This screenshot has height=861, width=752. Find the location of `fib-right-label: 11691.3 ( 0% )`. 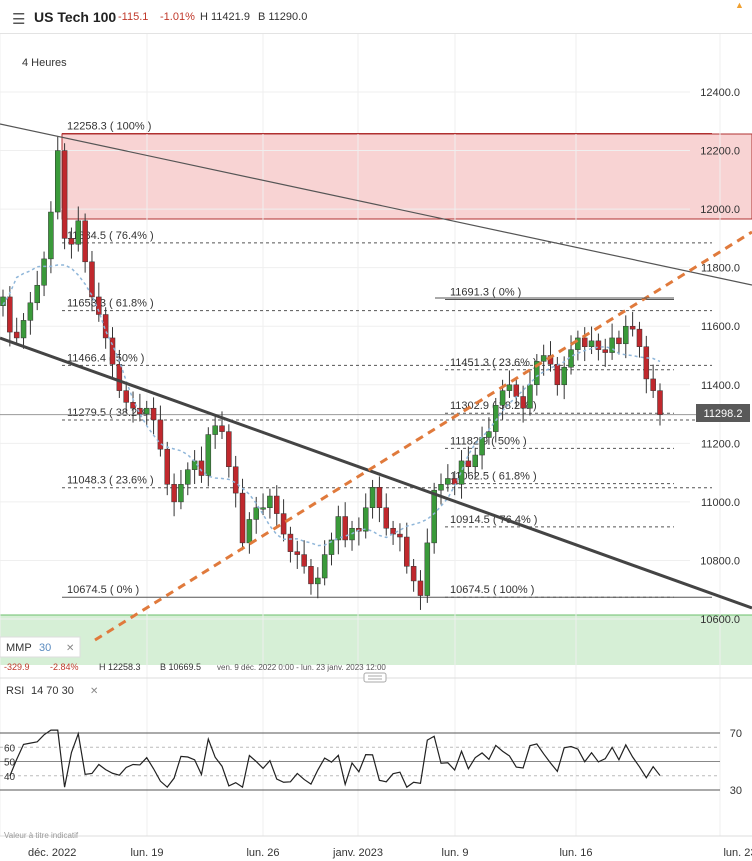

fib-right-label: 11691.3 ( 0% ) is located at coordinates (485, 292).